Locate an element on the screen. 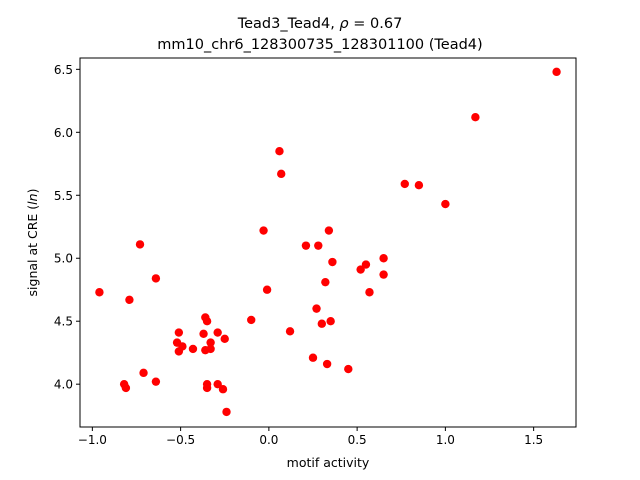 The width and height of the screenshot is (640, 480). y-tick-label: 5.0 is located at coordinates (63, 259).